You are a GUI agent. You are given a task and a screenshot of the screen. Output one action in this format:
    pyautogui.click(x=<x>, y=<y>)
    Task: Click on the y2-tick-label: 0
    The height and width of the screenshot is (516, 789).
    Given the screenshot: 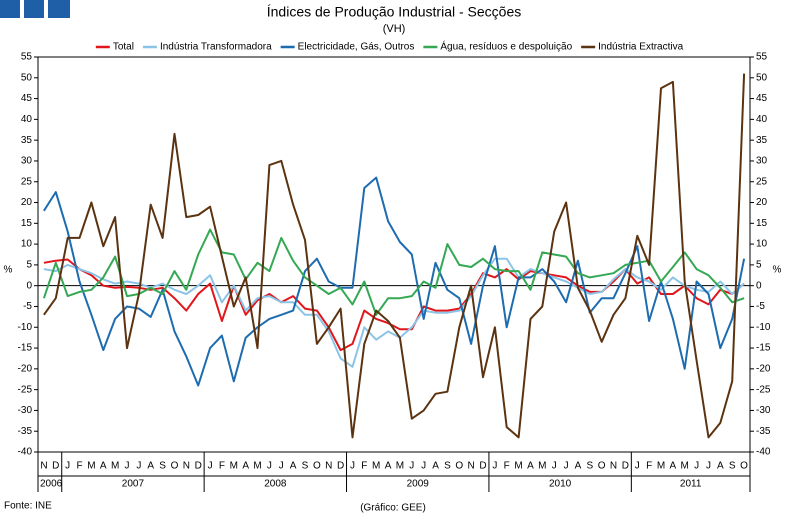 What is the action you would take?
    pyautogui.click(x=759, y=285)
    